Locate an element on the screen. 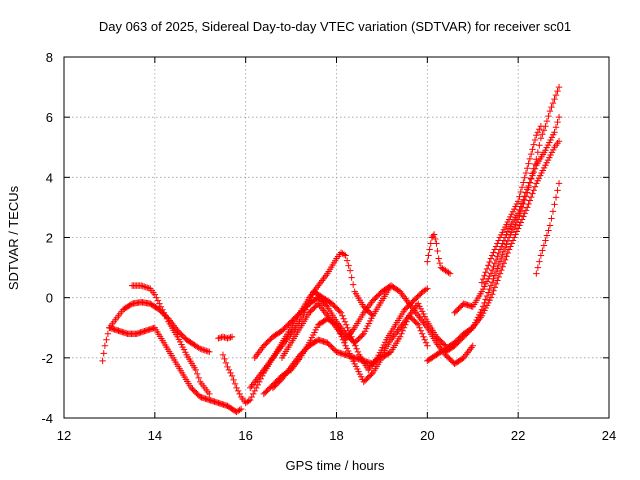 This screenshot has width=640, height=480. series-trace-j is located at coordinates (377, 325).